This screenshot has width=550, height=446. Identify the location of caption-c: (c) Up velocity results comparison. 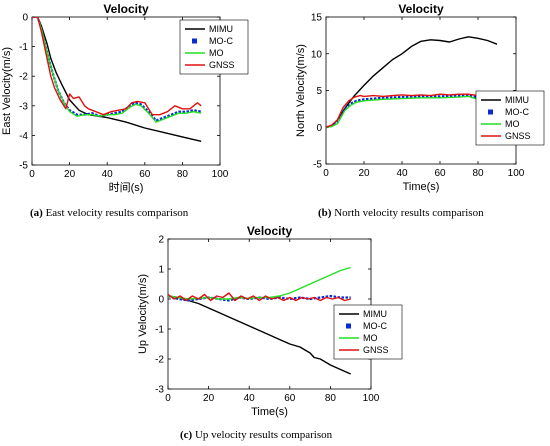
(256, 435).